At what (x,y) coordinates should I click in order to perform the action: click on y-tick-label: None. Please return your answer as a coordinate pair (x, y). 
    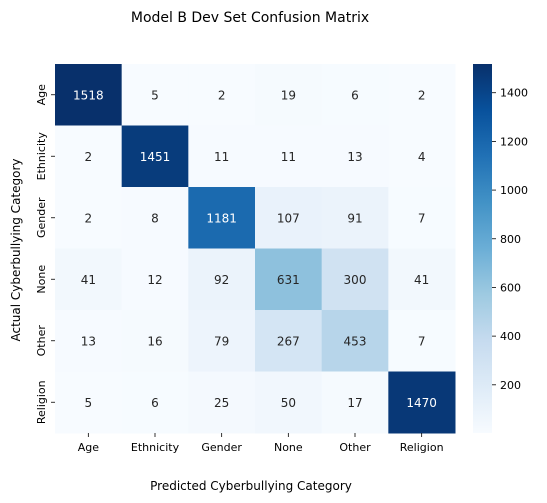
    Looking at the image, I should click on (41, 279).